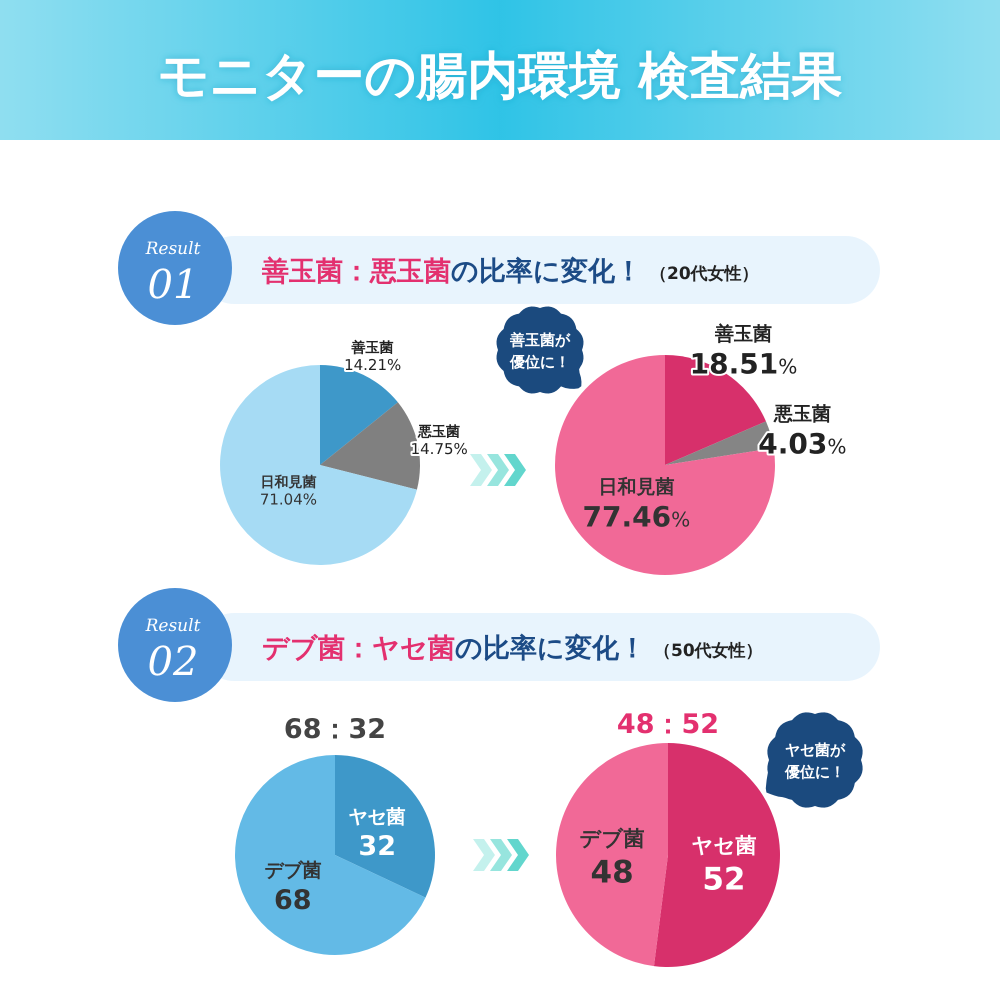 This screenshot has width=1000, height=1000. I want to click on annotation: ヤセ菌が優位に！, so click(814, 760).